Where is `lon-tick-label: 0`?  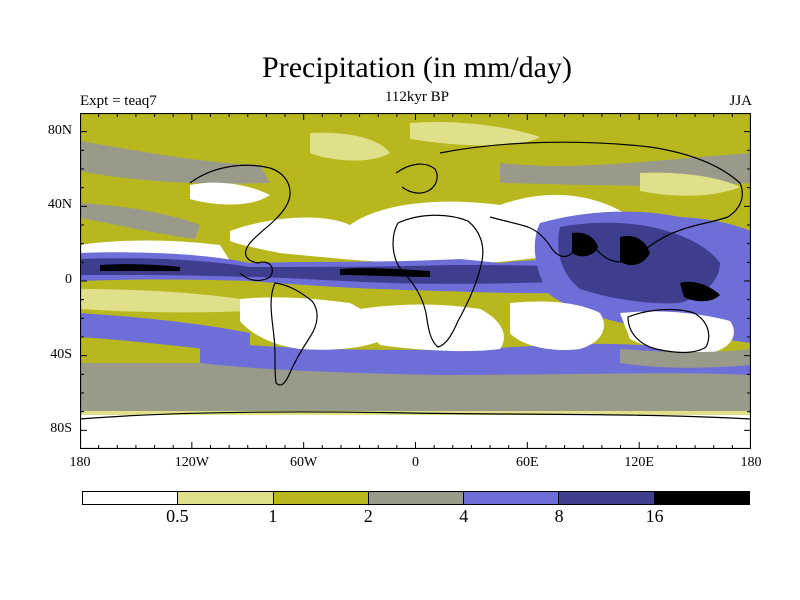 lon-tick-label: 0 is located at coordinates (415, 462).